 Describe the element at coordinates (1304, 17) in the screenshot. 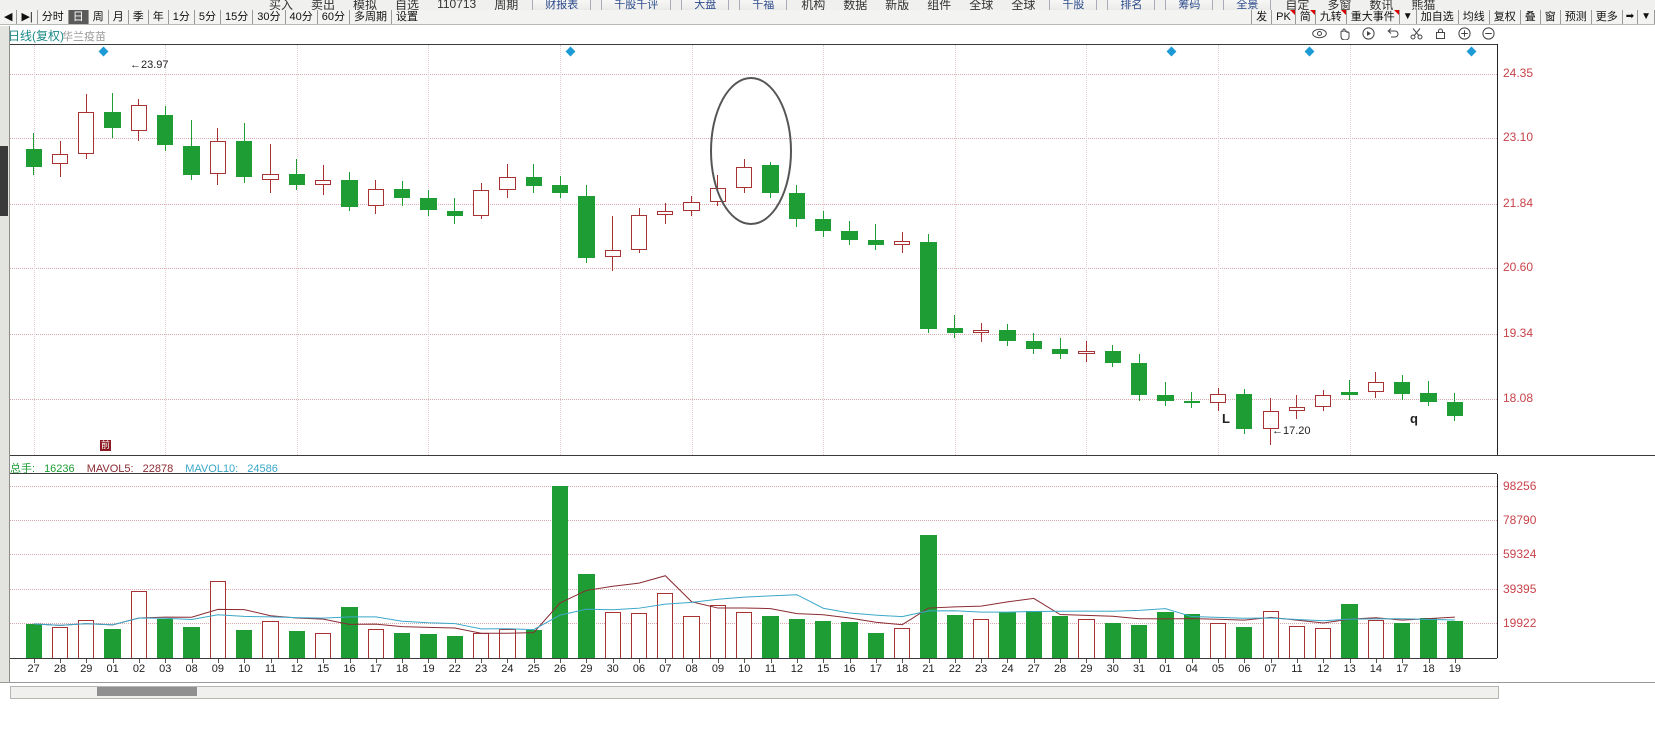

I see `tool-button-简: 简` at that location.